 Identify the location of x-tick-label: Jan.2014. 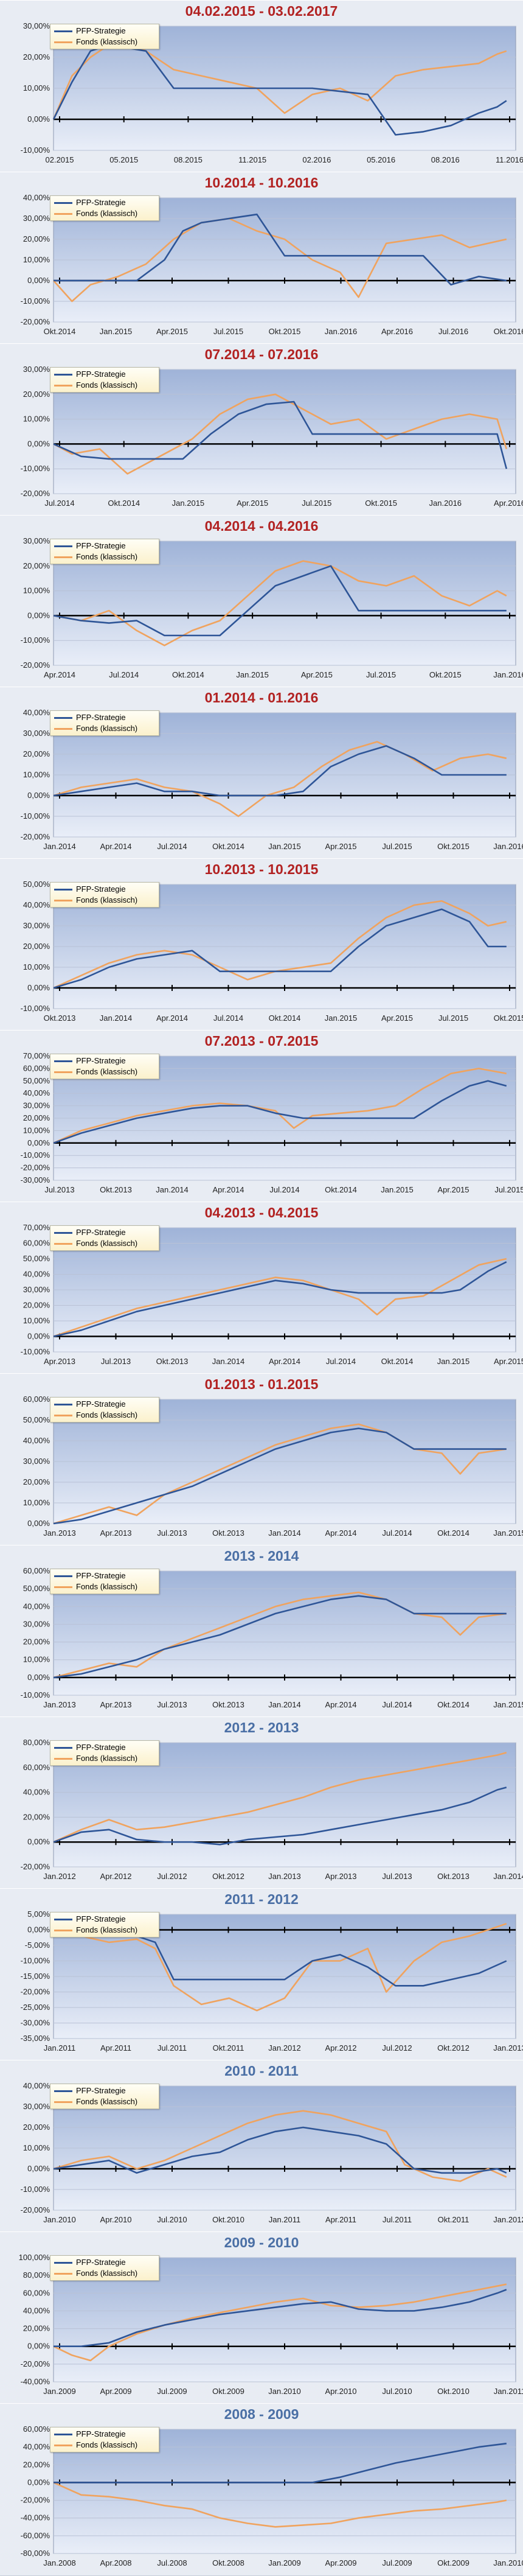
(284, 1704).